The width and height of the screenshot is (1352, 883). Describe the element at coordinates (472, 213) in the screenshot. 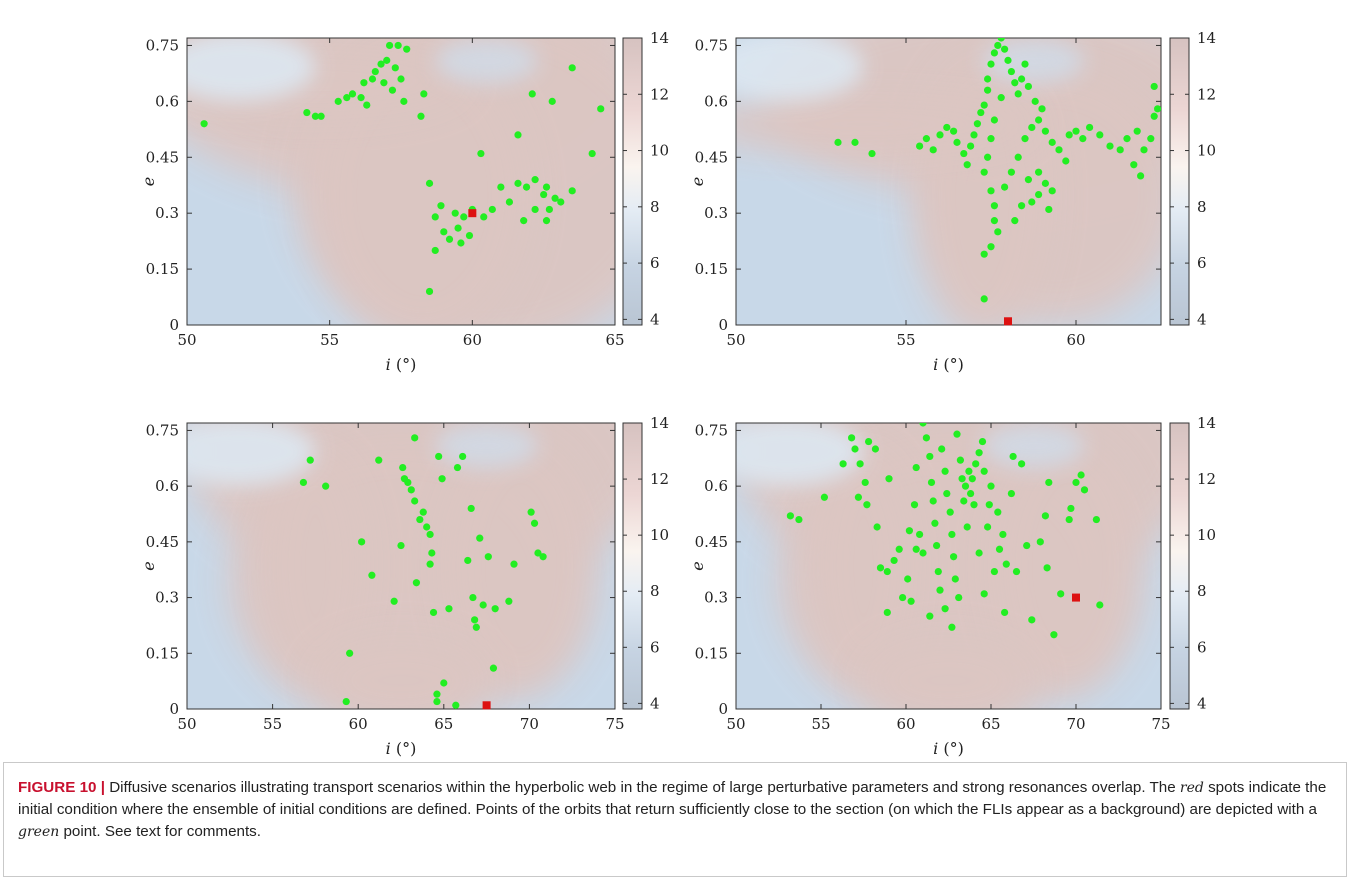

I see `initial-condition-marker` at that location.